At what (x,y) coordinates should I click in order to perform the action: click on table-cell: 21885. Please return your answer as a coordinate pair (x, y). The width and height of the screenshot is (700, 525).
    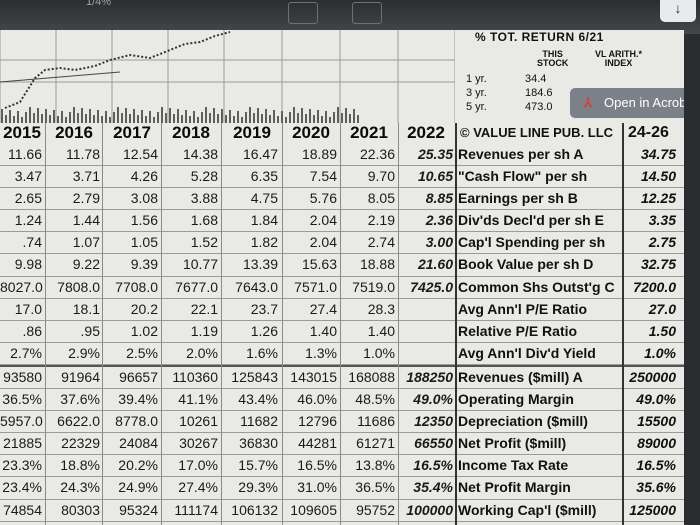
    Looking at the image, I should click on (22, 443).